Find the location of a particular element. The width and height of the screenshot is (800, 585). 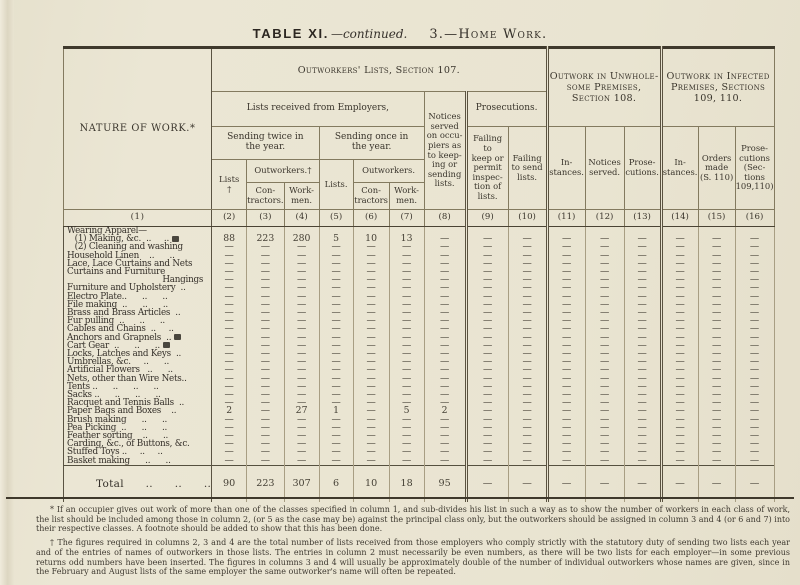

row-label: Furniture and Upholstery .. is located at coordinates (138, 288).